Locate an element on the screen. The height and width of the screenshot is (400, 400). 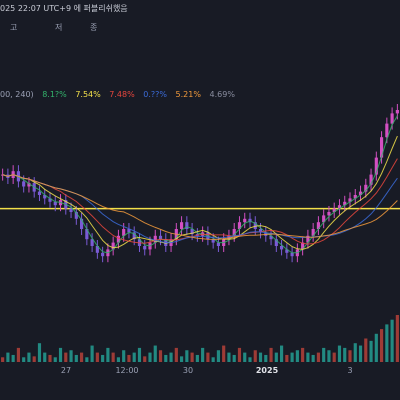
ohlc-close-label: 종 is located at coordinates (94, 27).